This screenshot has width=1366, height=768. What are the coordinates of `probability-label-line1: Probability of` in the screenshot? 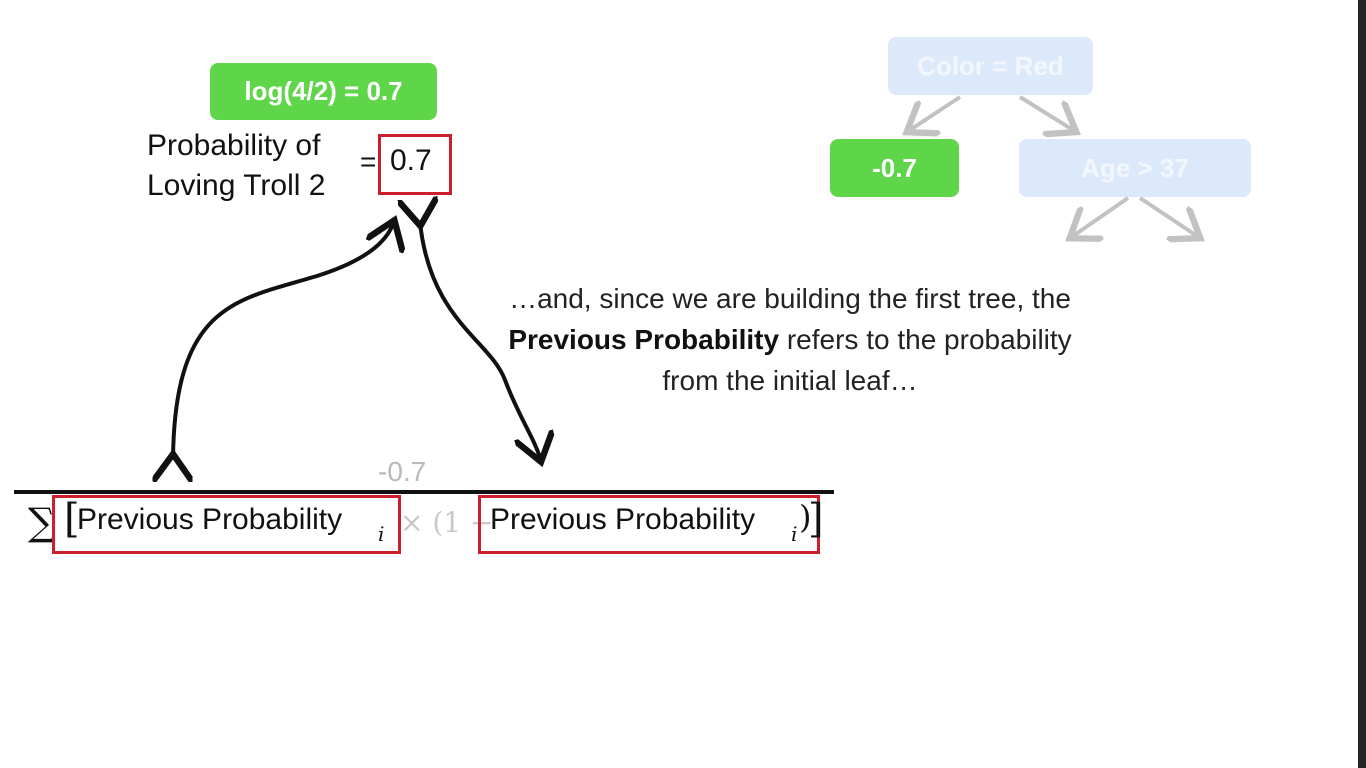 It's located at (234, 145).